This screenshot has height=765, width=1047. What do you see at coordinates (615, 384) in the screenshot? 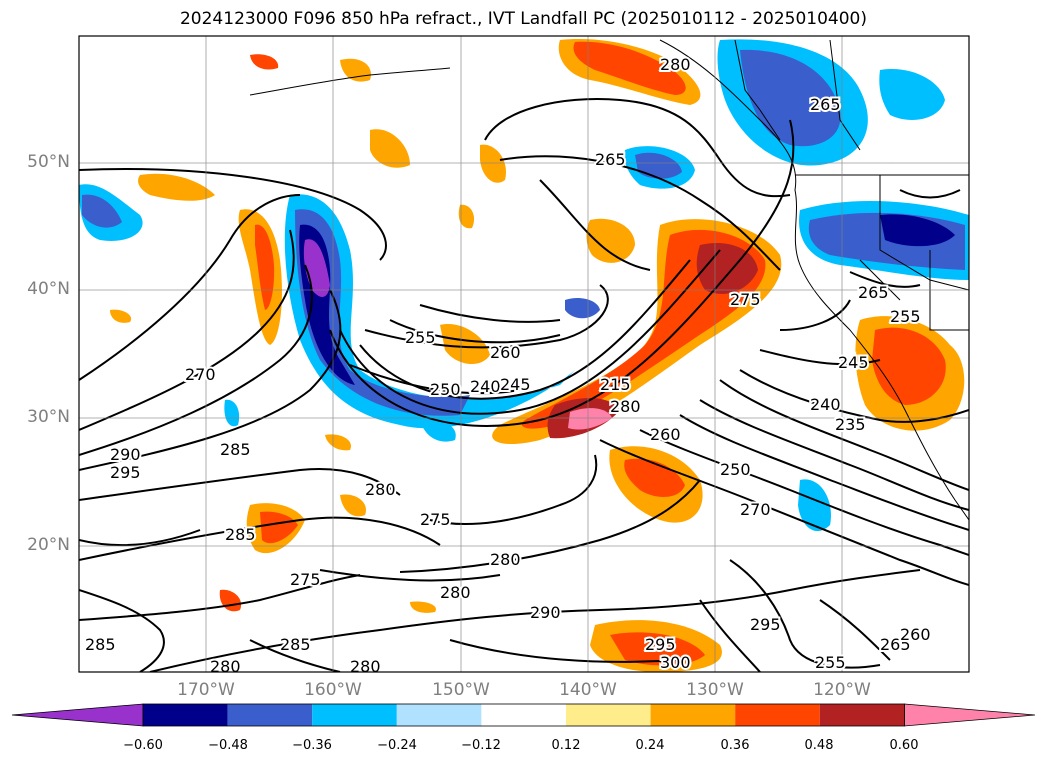
I see `contour-label: 215` at bounding box center [615, 384].